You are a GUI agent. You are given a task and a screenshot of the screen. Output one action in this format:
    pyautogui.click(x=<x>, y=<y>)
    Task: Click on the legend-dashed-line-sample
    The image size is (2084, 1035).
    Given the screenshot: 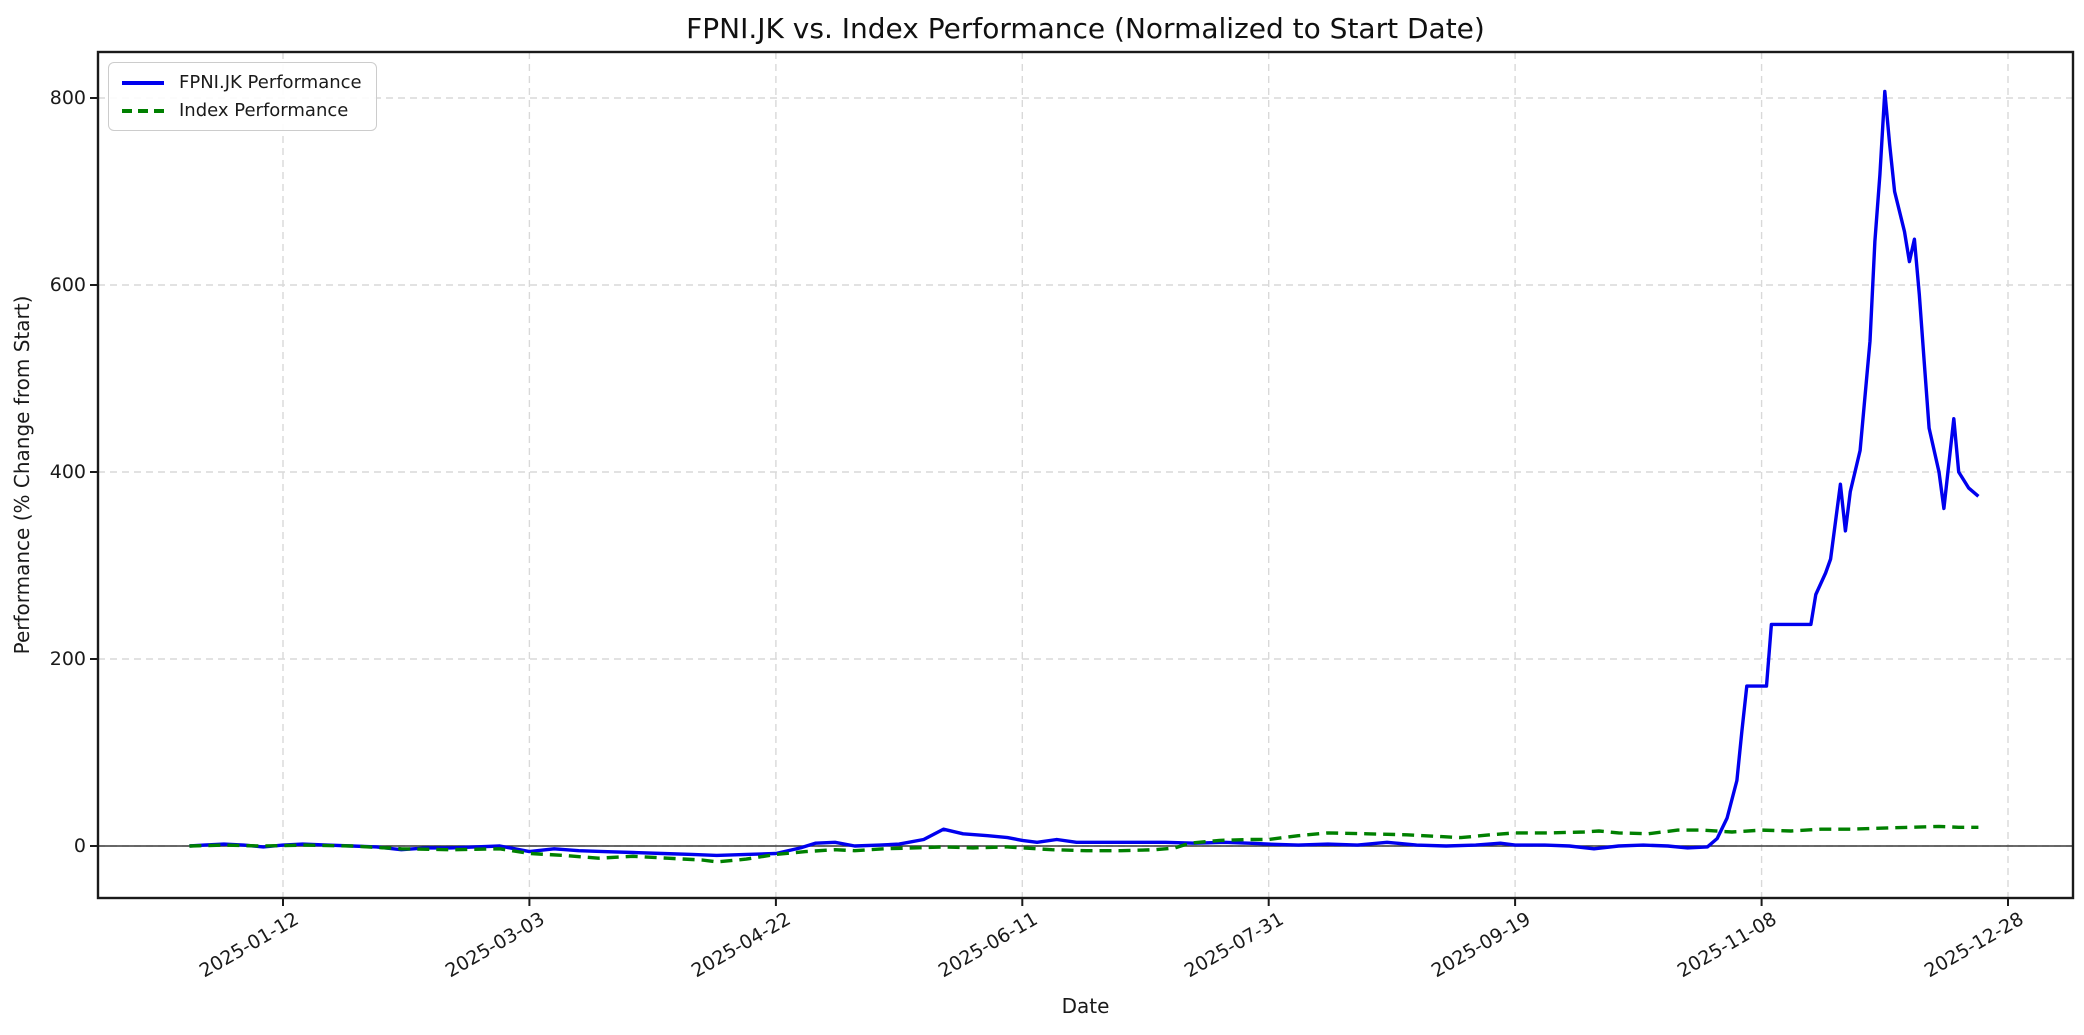 What is the action you would take?
    pyautogui.click(x=143, y=110)
    